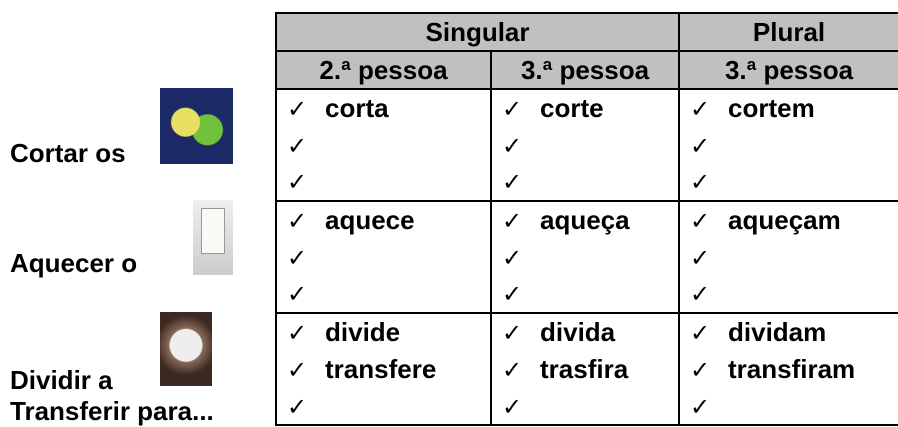 The width and height of the screenshot is (898, 427). Describe the element at coordinates (792, 368) in the screenshot. I see `verb-form: transfiram` at that location.